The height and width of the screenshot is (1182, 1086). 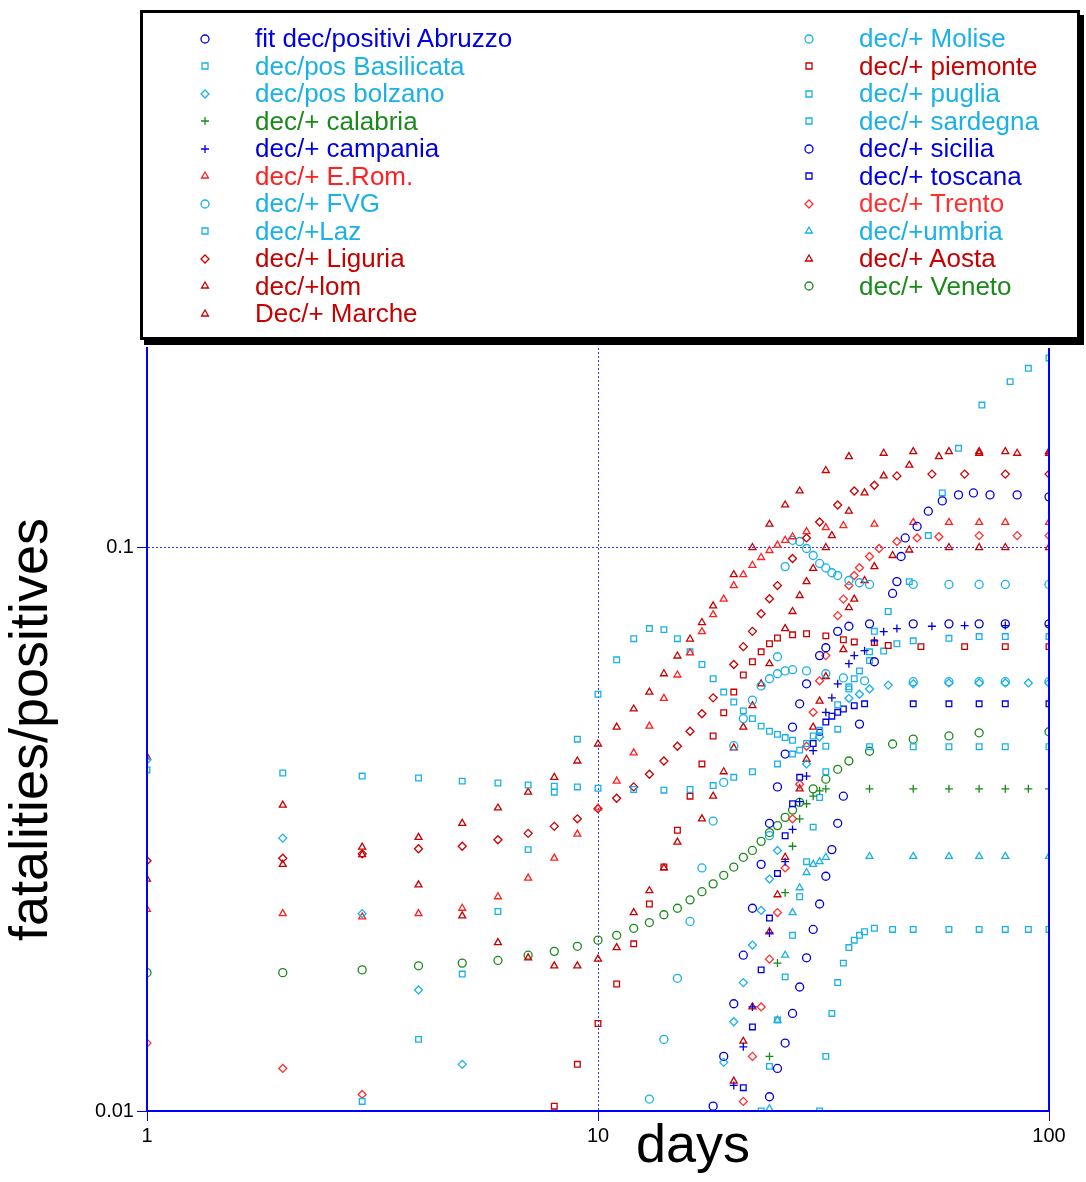 What do you see at coordinates (317, 203) in the screenshot?
I see `legend-label: dec/+ FVG` at bounding box center [317, 203].